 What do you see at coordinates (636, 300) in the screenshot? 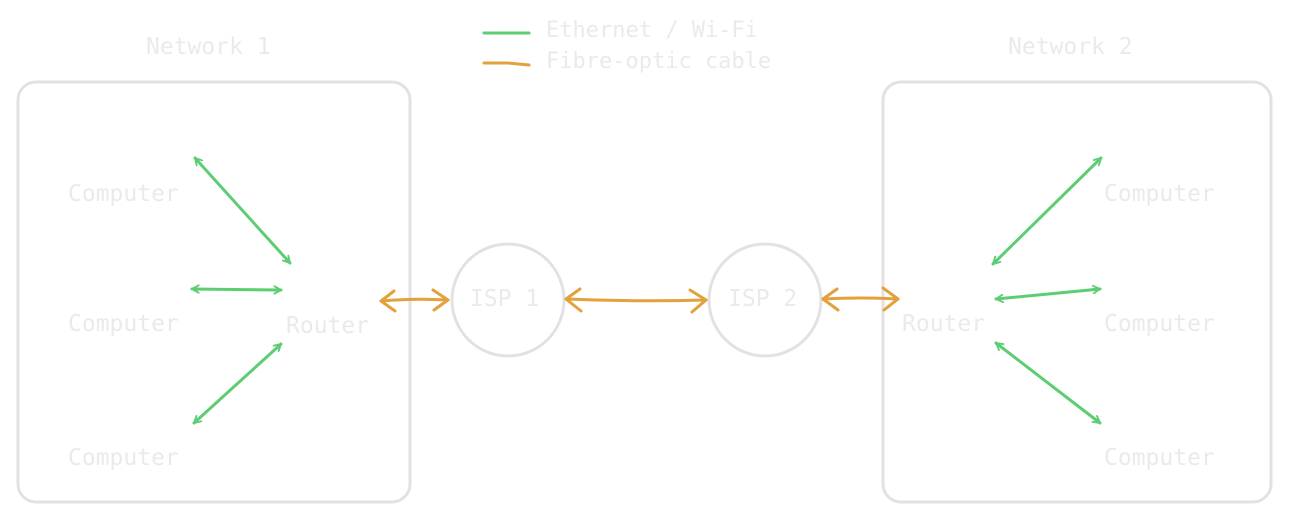
I see `fibre-link-isp1-isp2` at bounding box center [636, 300].